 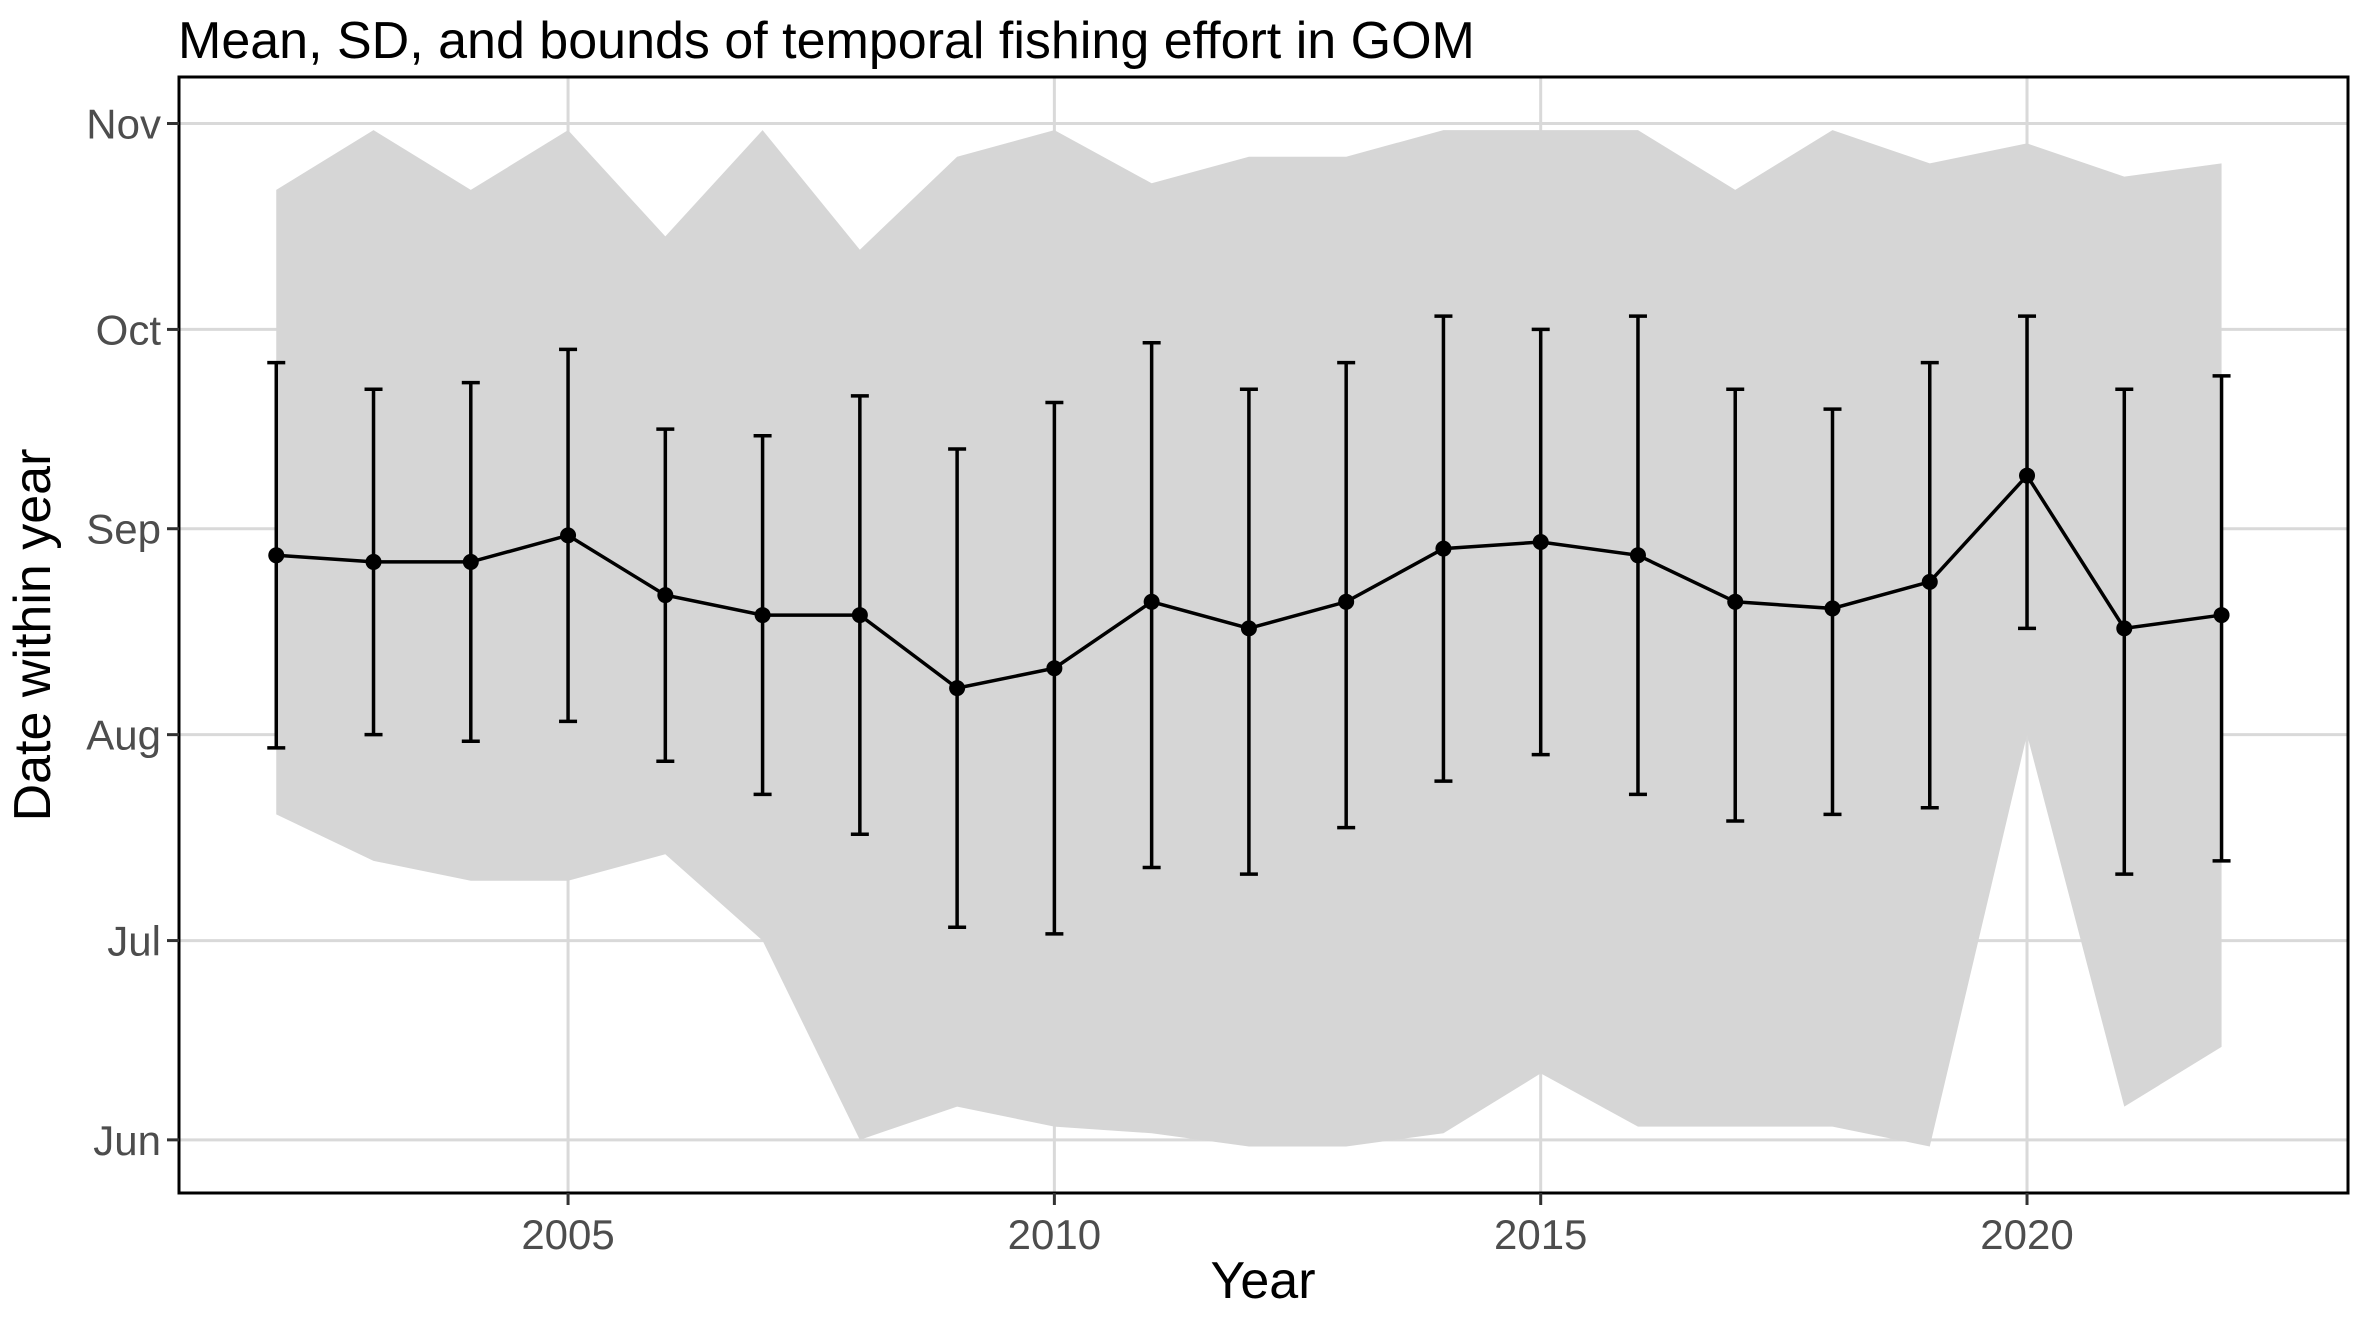 What do you see at coordinates (123, 124) in the screenshot?
I see `y-tick-label: Nov` at bounding box center [123, 124].